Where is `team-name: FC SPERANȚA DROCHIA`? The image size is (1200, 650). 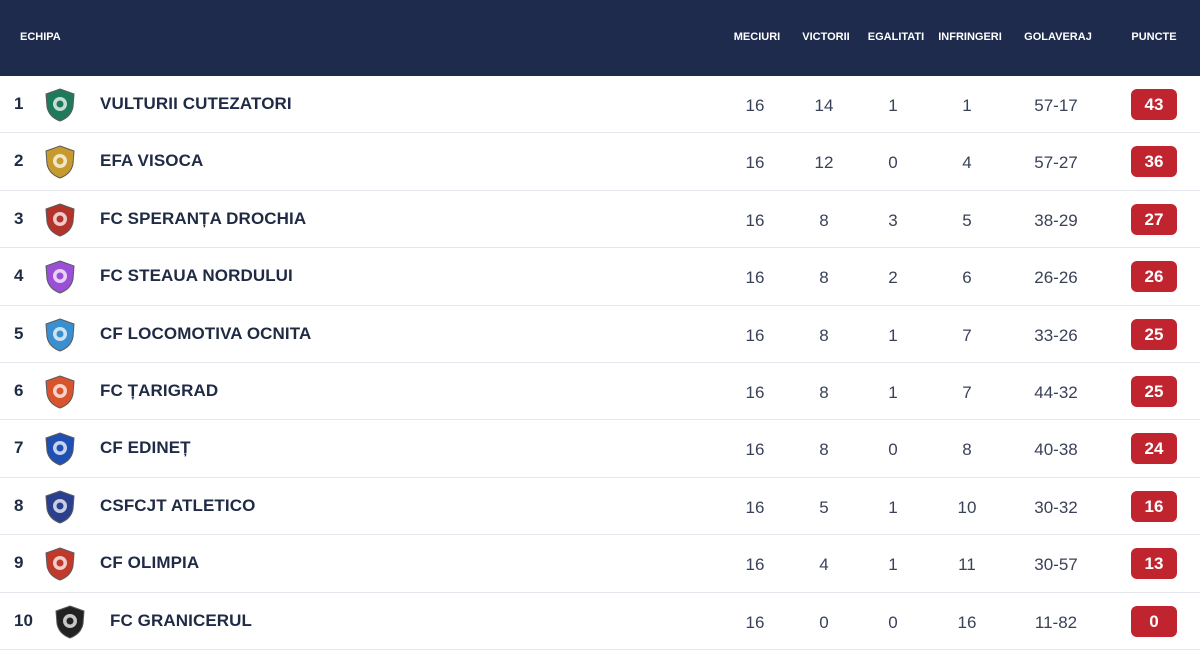 team-name: FC SPERANȚA DROCHIA is located at coordinates (203, 218).